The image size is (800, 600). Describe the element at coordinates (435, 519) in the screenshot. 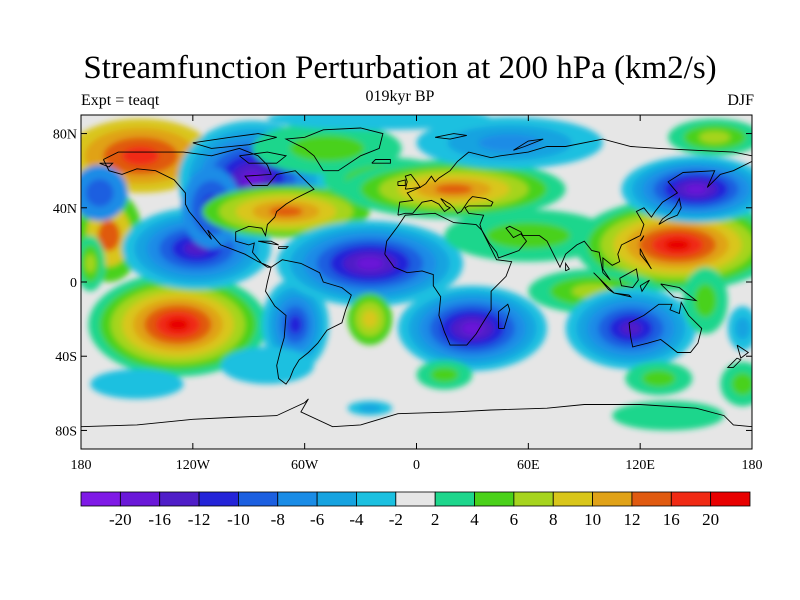

I see `colorbar-label: 2` at that location.